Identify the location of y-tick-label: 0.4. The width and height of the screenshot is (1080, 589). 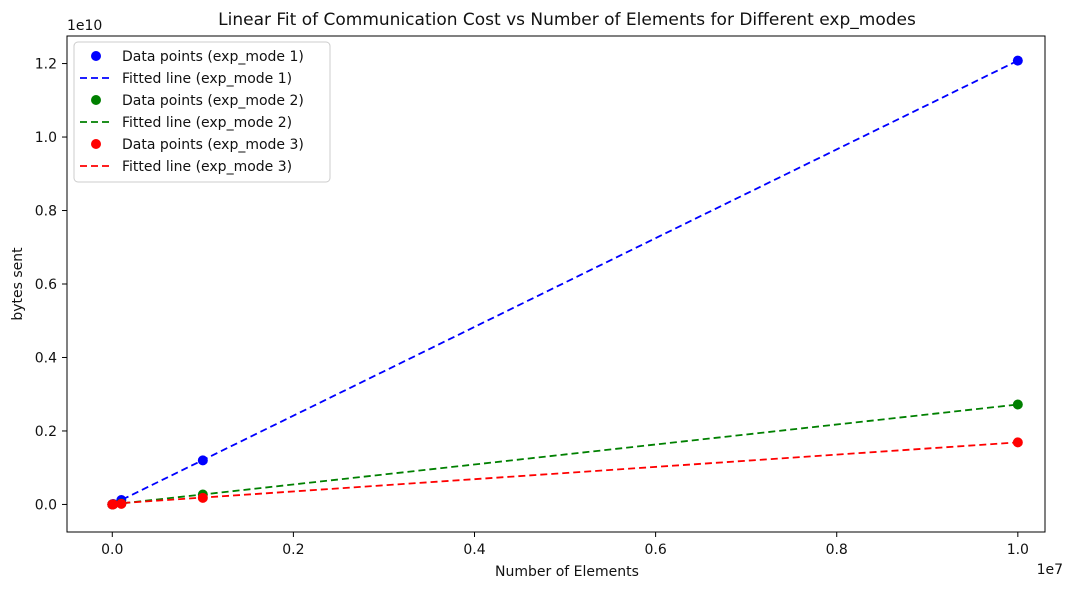
(46, 358).